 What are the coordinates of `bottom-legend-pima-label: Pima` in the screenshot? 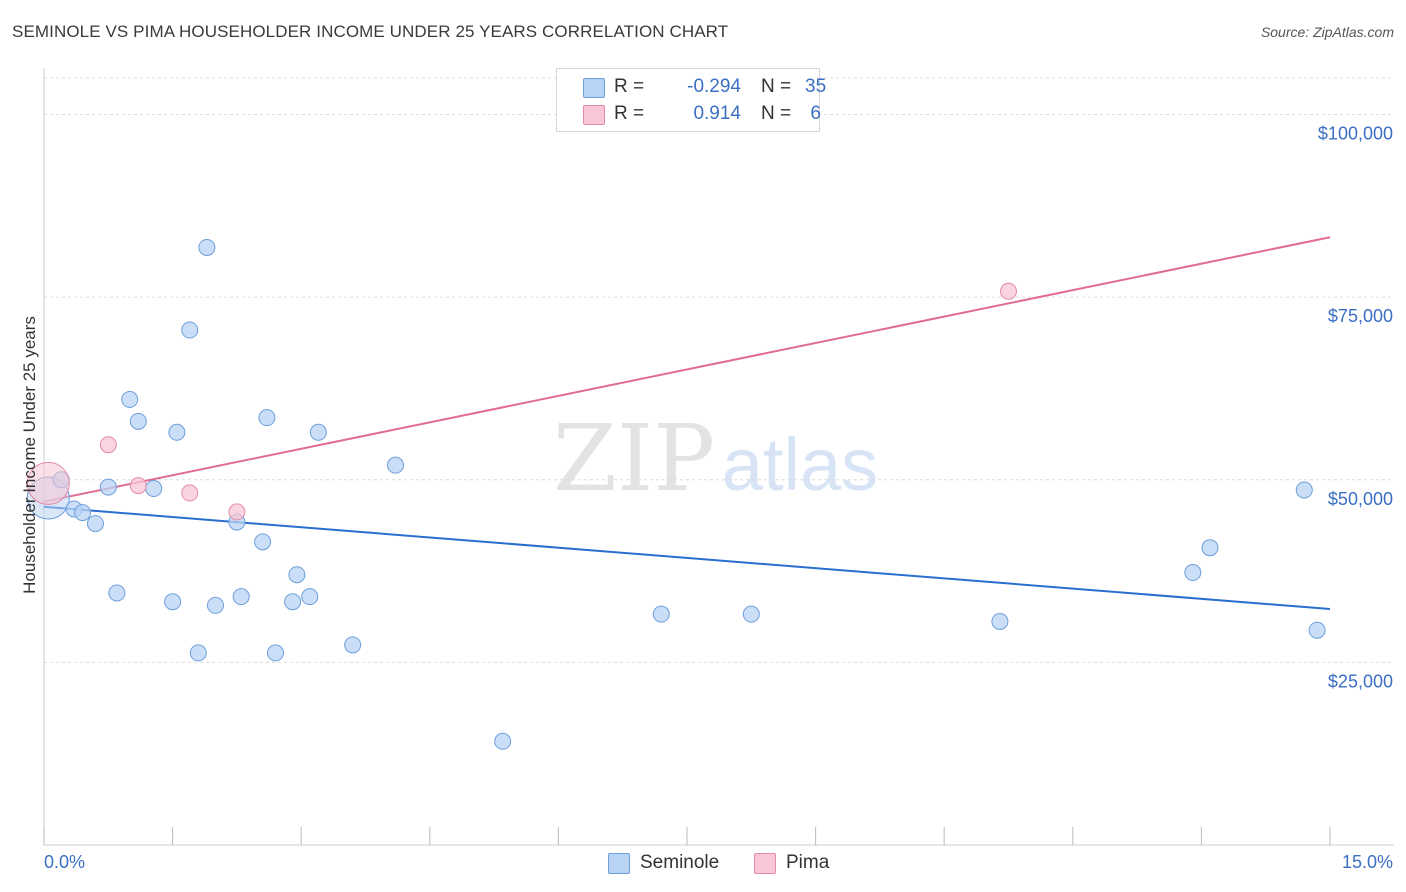 It's located at (808, 862).